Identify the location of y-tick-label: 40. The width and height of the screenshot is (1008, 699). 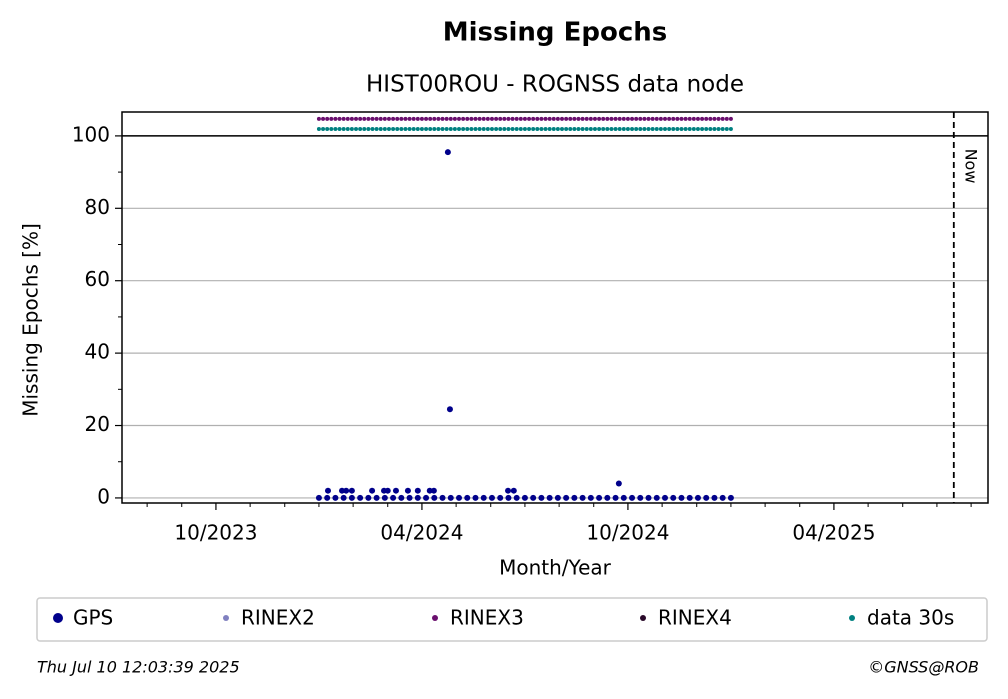
(97, 352).